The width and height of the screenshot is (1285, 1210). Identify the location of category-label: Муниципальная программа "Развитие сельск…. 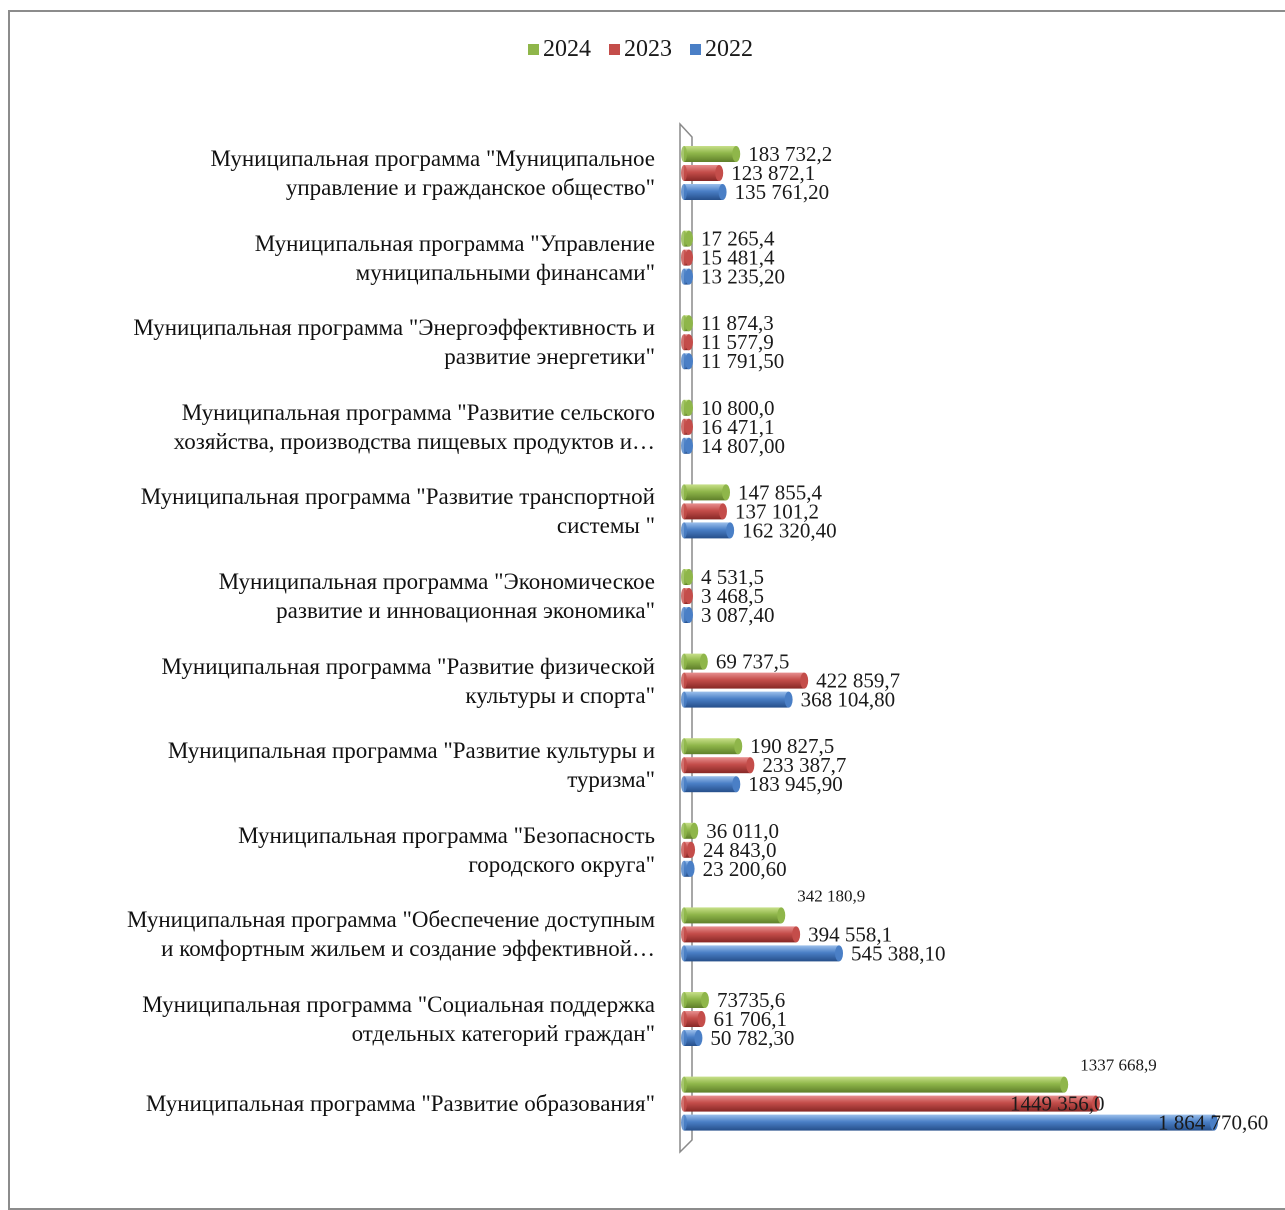
(335, 427).